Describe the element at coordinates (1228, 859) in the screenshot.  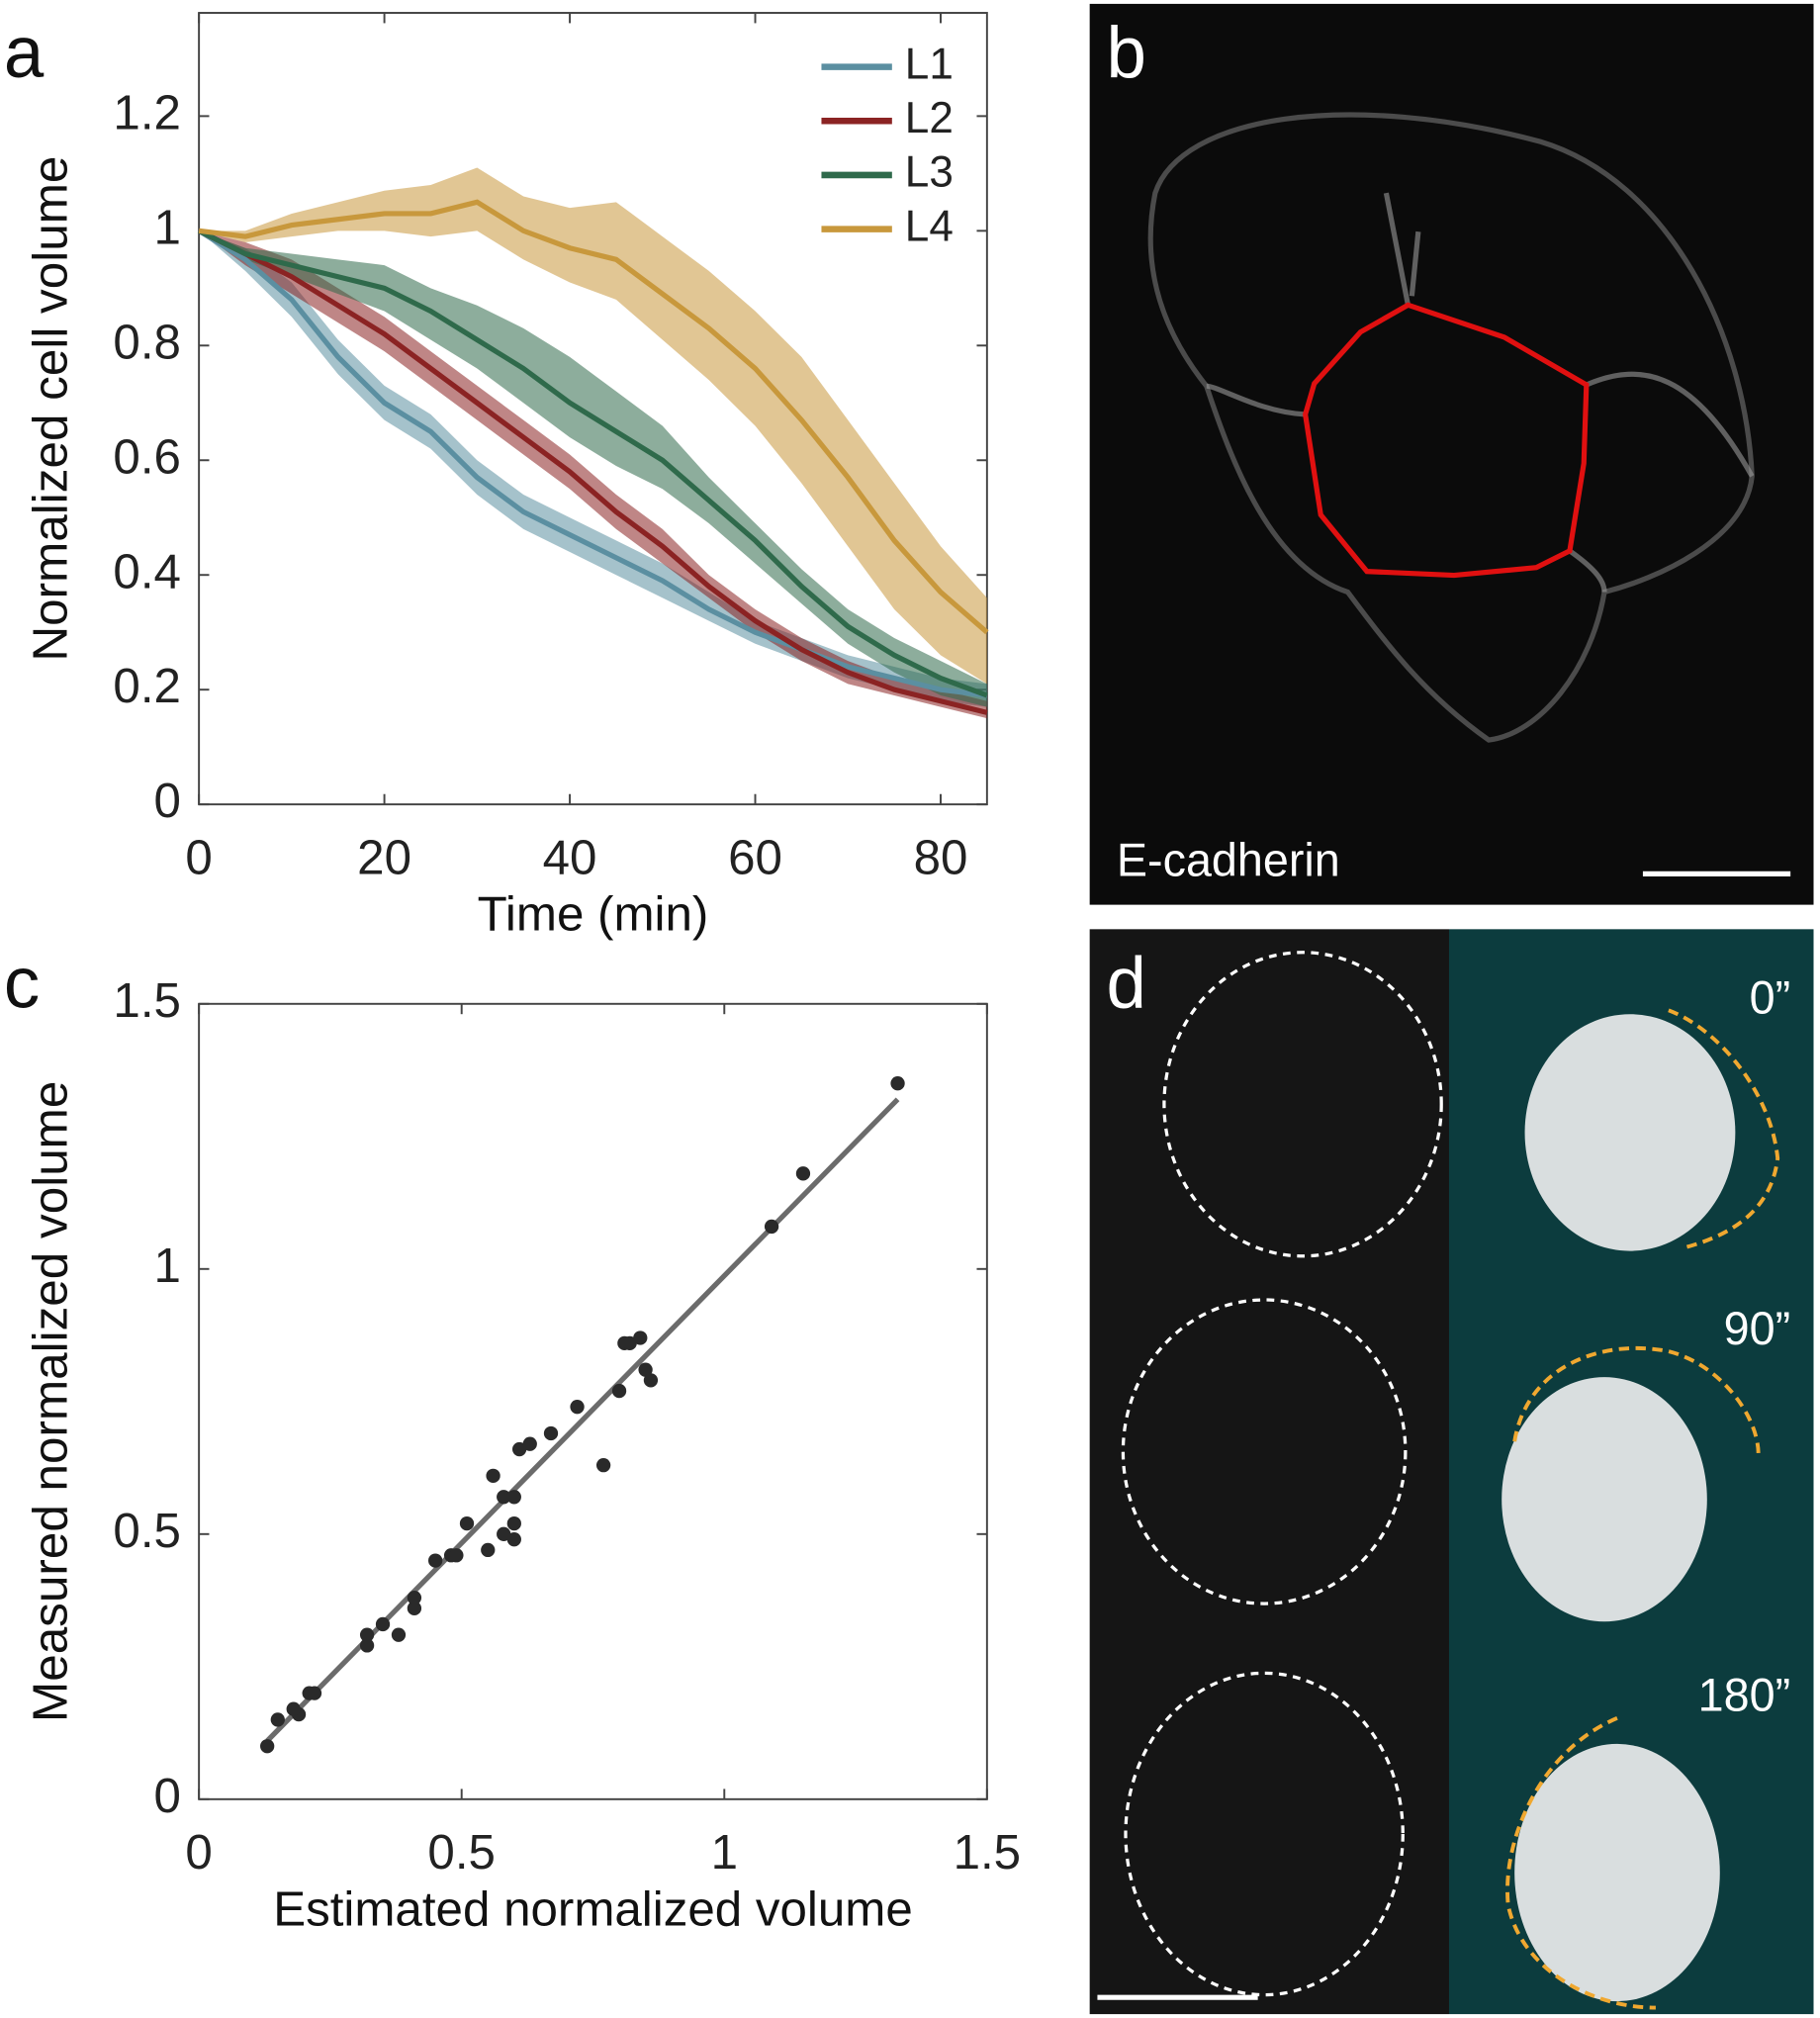
I see `stain-label: E-cadherin` at that location.